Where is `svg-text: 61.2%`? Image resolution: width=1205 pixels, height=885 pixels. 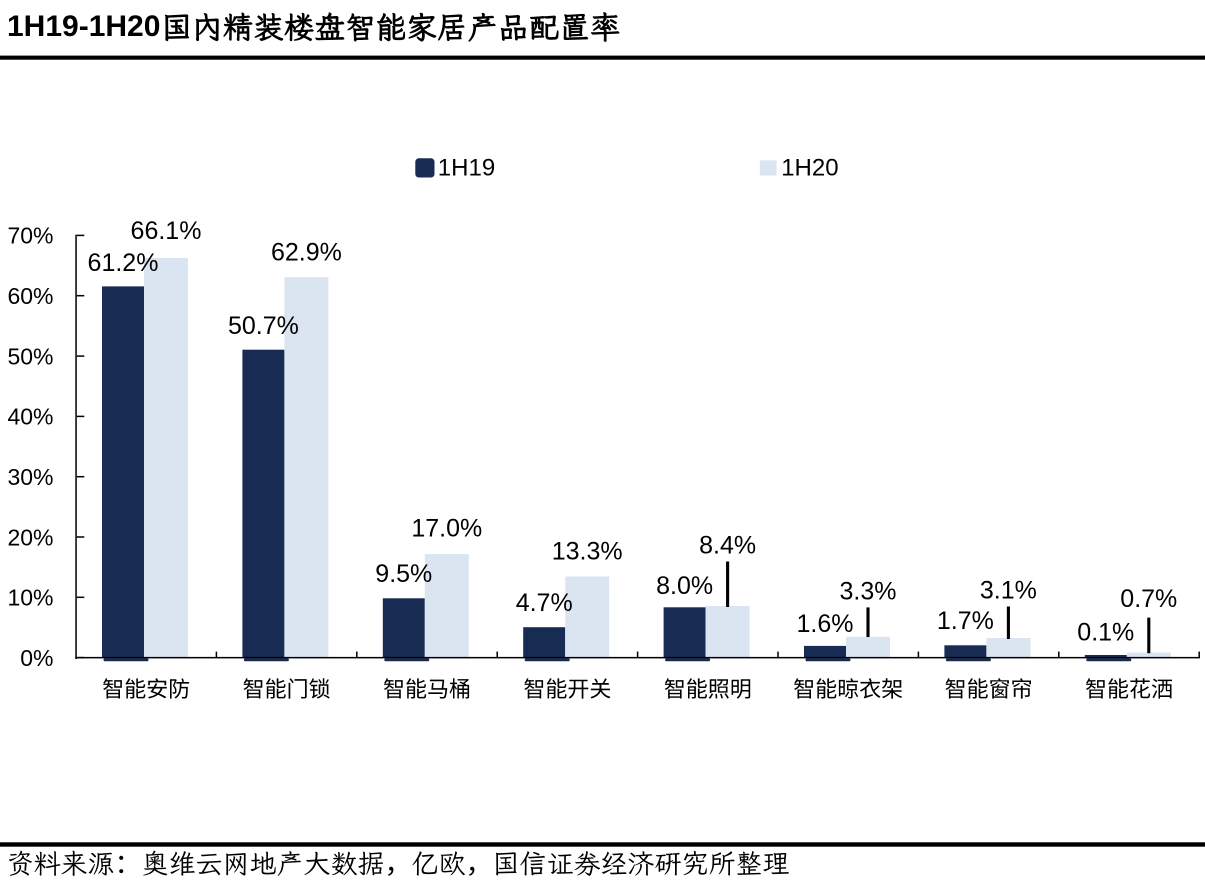 svg-text: 61.2% is located at coordinates (123, 263).